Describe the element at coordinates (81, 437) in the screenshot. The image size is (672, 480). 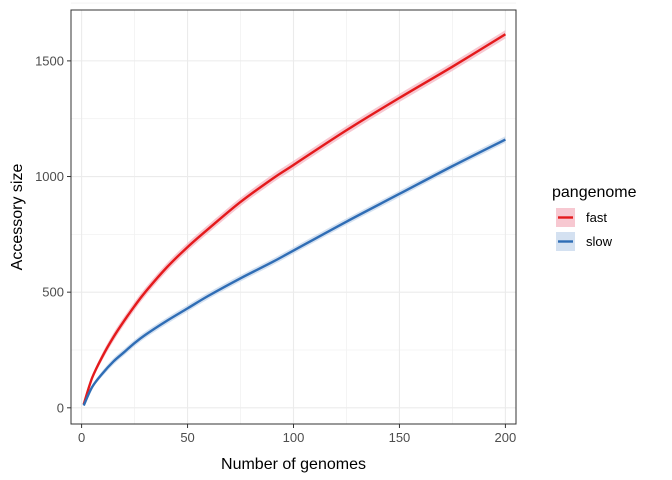
I see `x-tick-label: 0` at that location.